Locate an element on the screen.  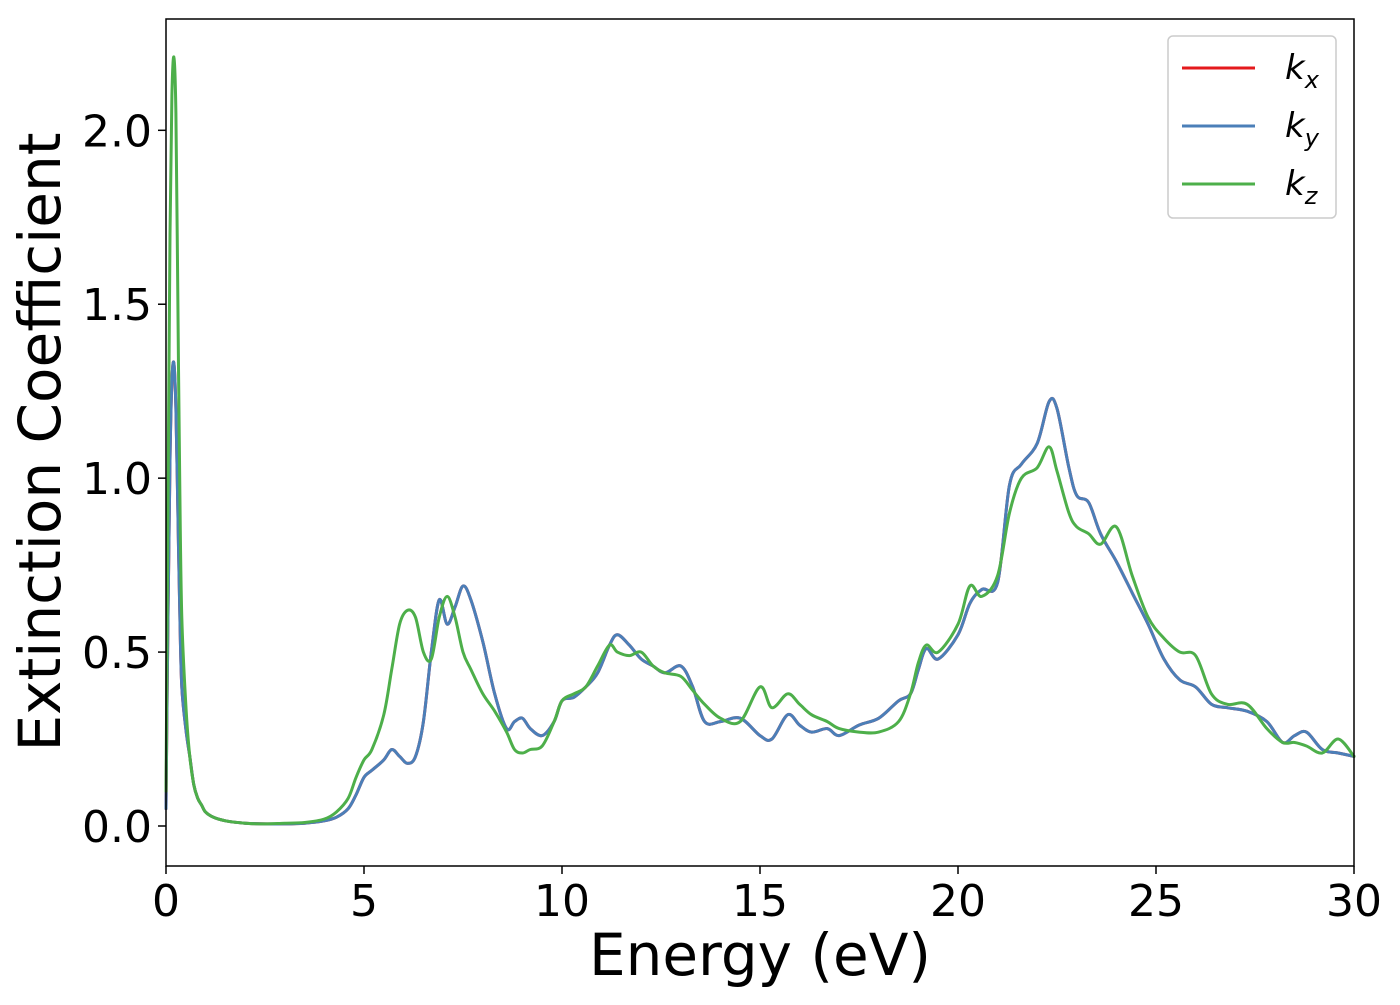
legend-label-y: ky is located at coordinates (1302, 129).